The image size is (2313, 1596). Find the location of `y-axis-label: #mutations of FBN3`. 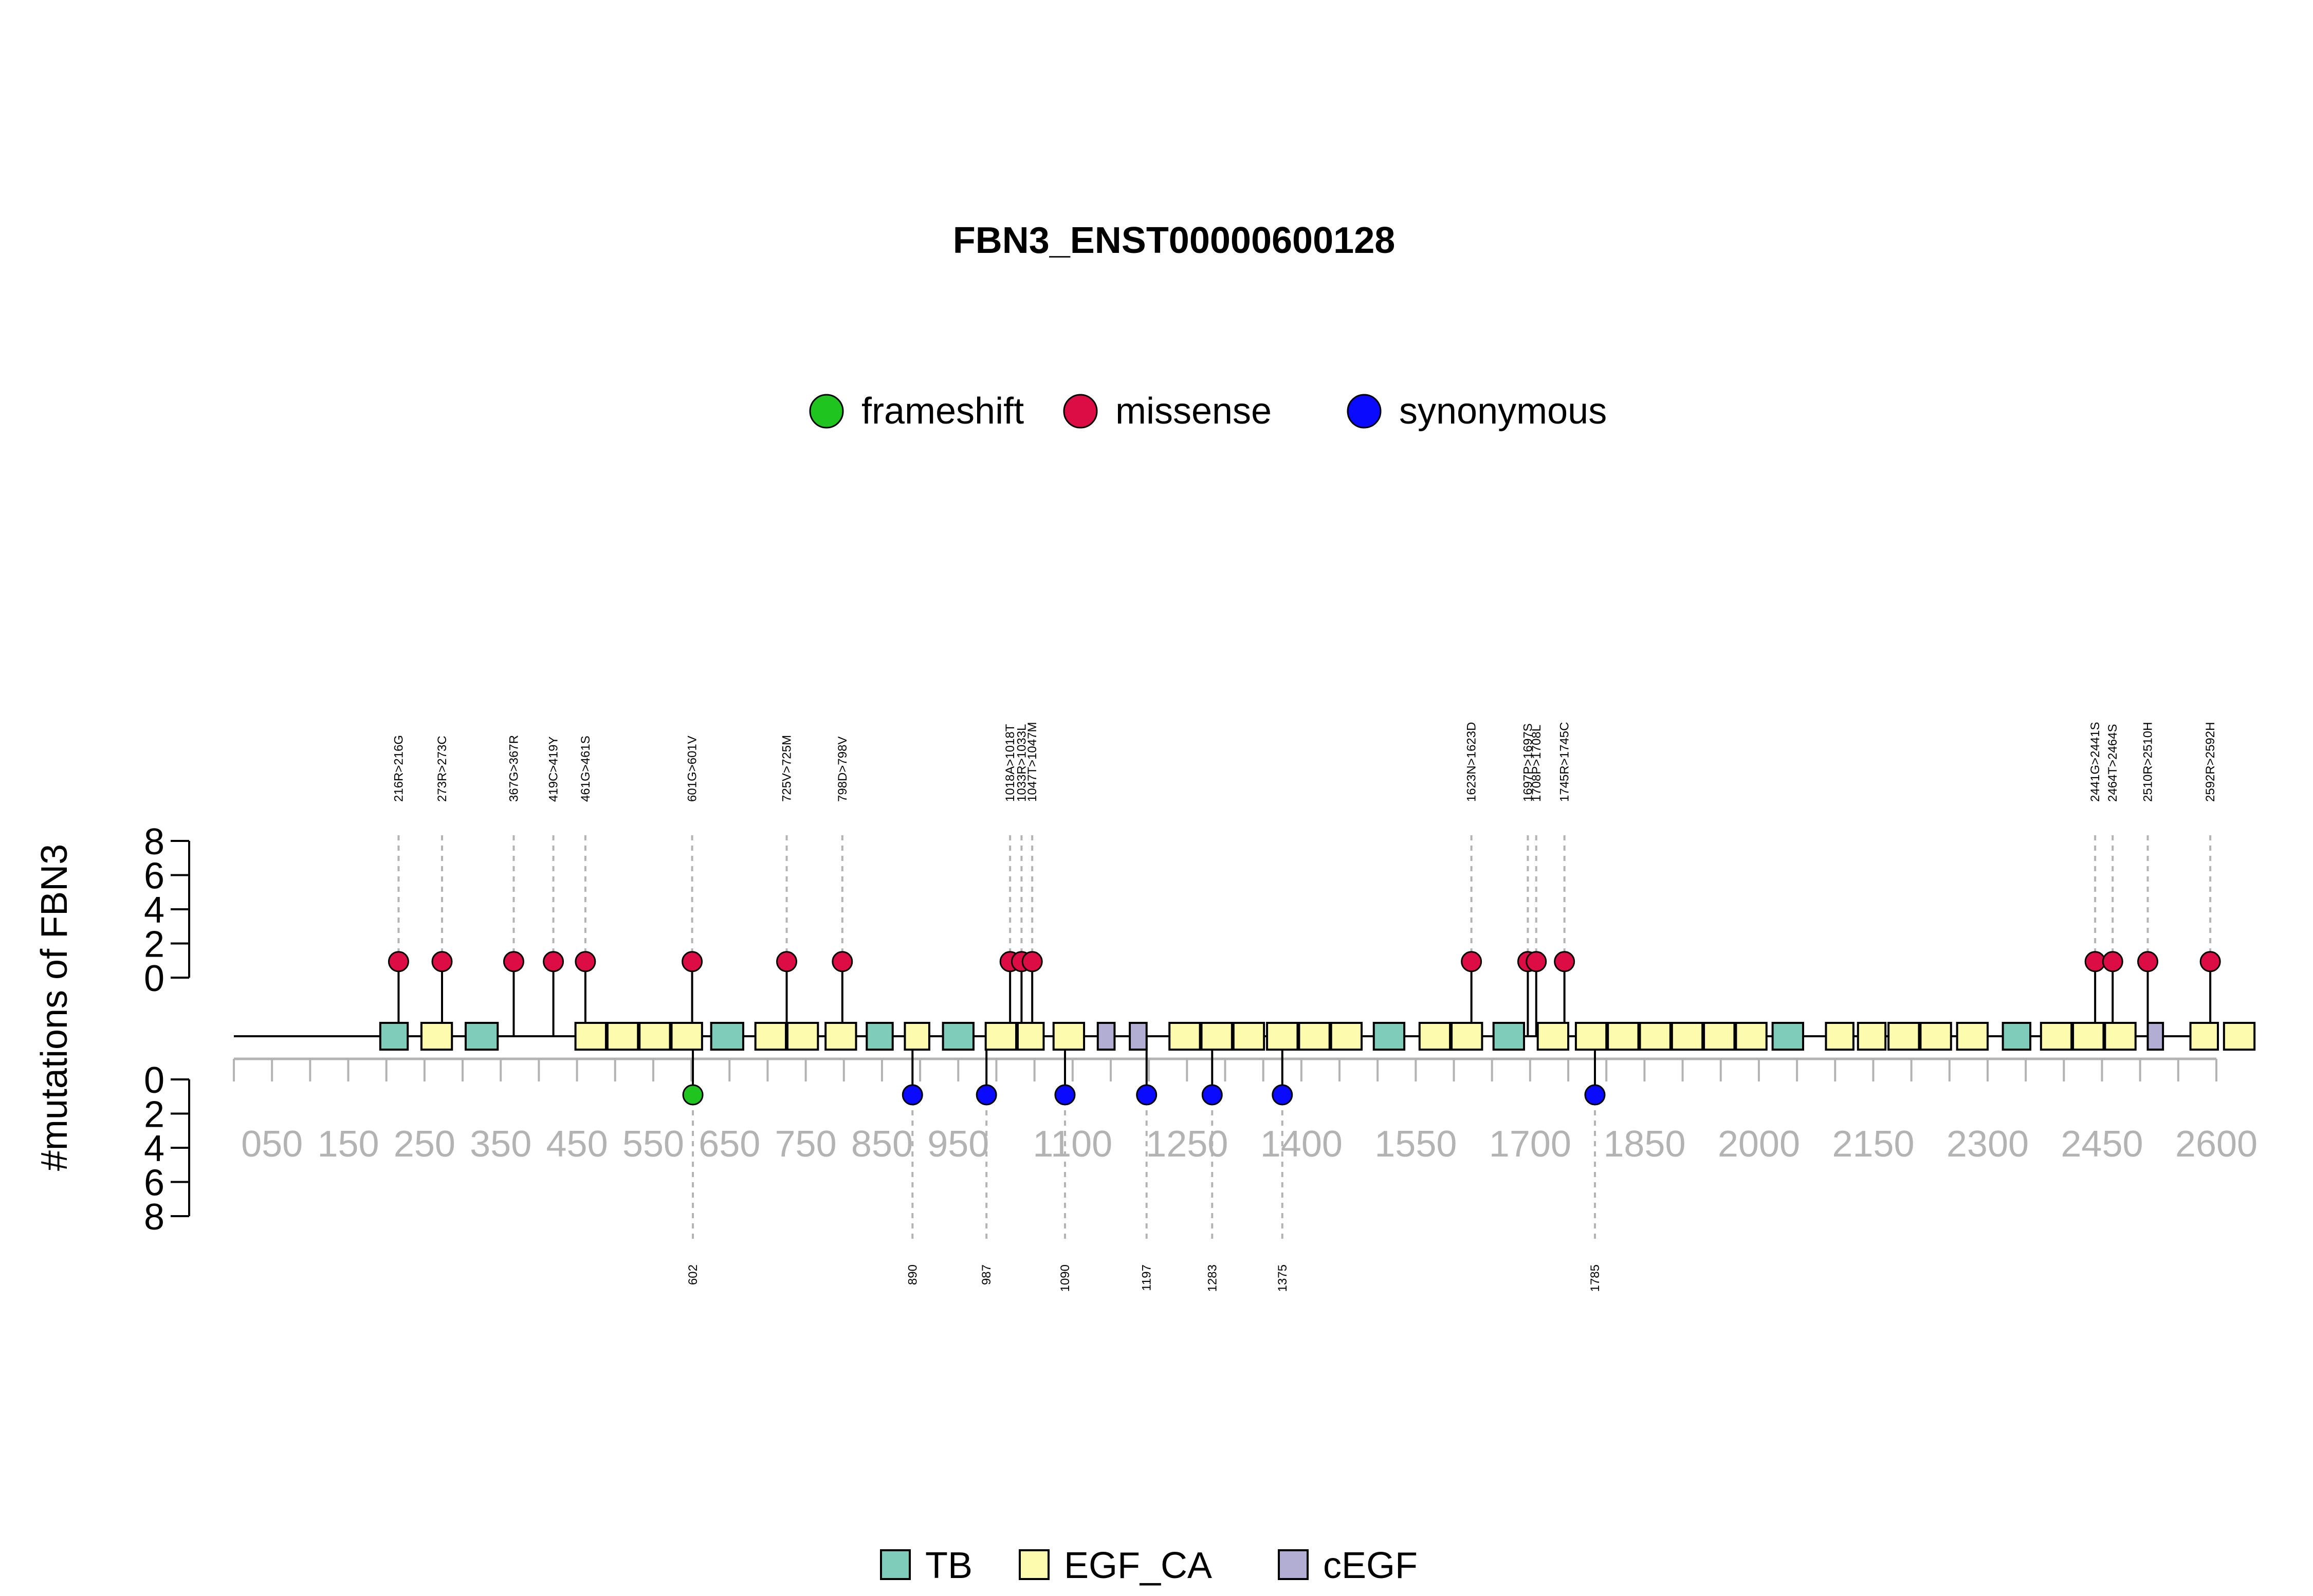

y-axis-label: #mutations of FBN3 is located at coordinates (54, 1008).